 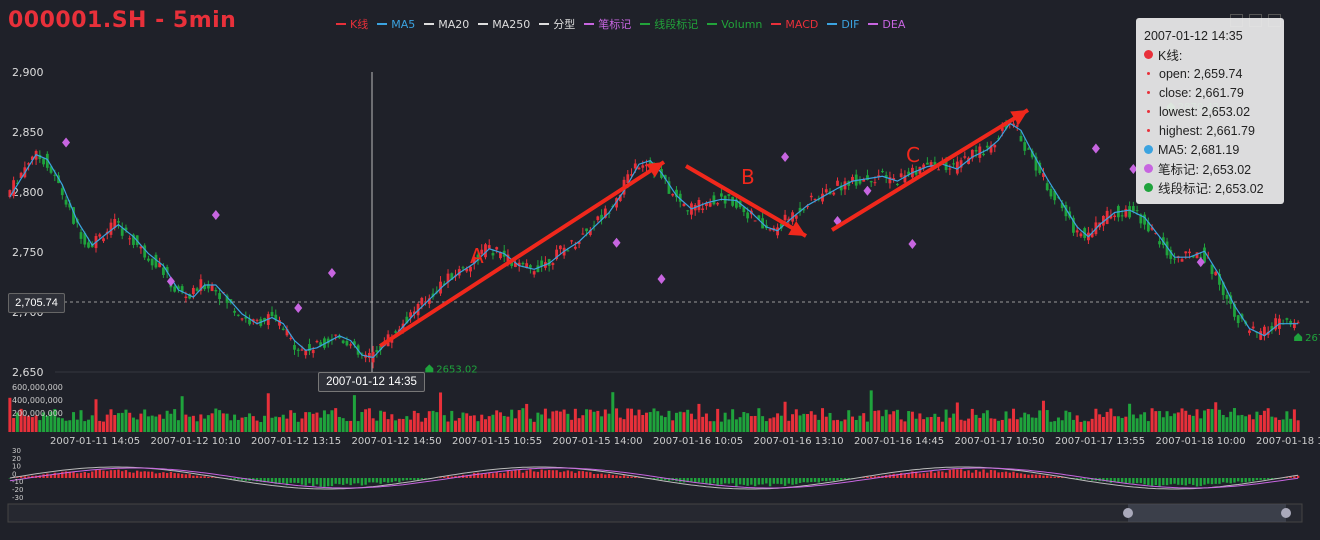 I want to click on legend-item: MA250, so click(x=504, y=24).